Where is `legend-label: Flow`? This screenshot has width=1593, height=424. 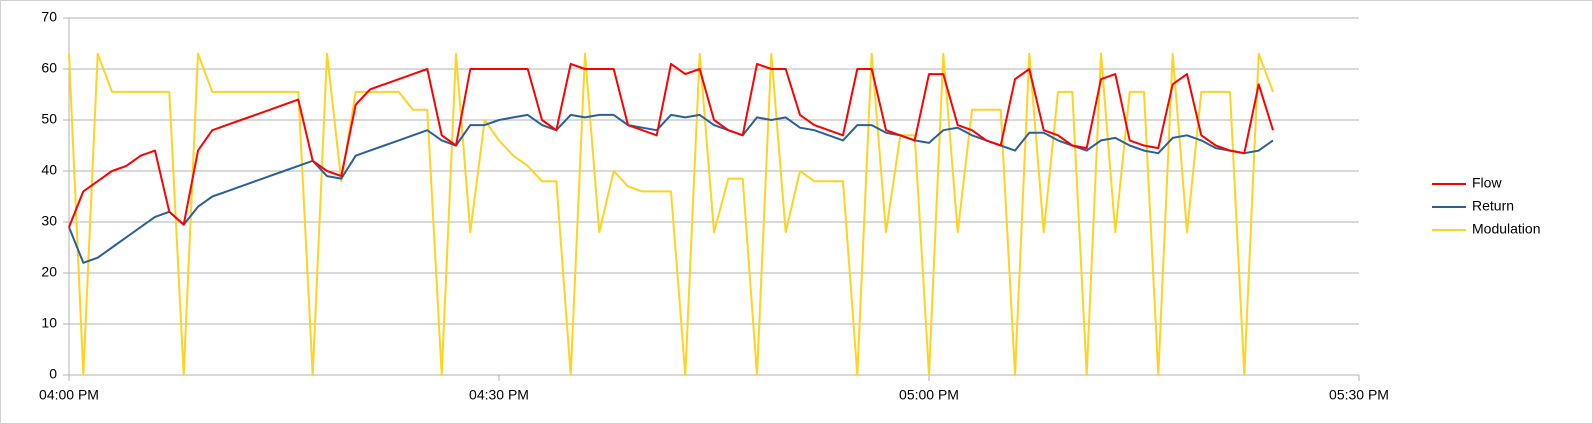 legend-label: Flow is located at coordinates (1487, 183).